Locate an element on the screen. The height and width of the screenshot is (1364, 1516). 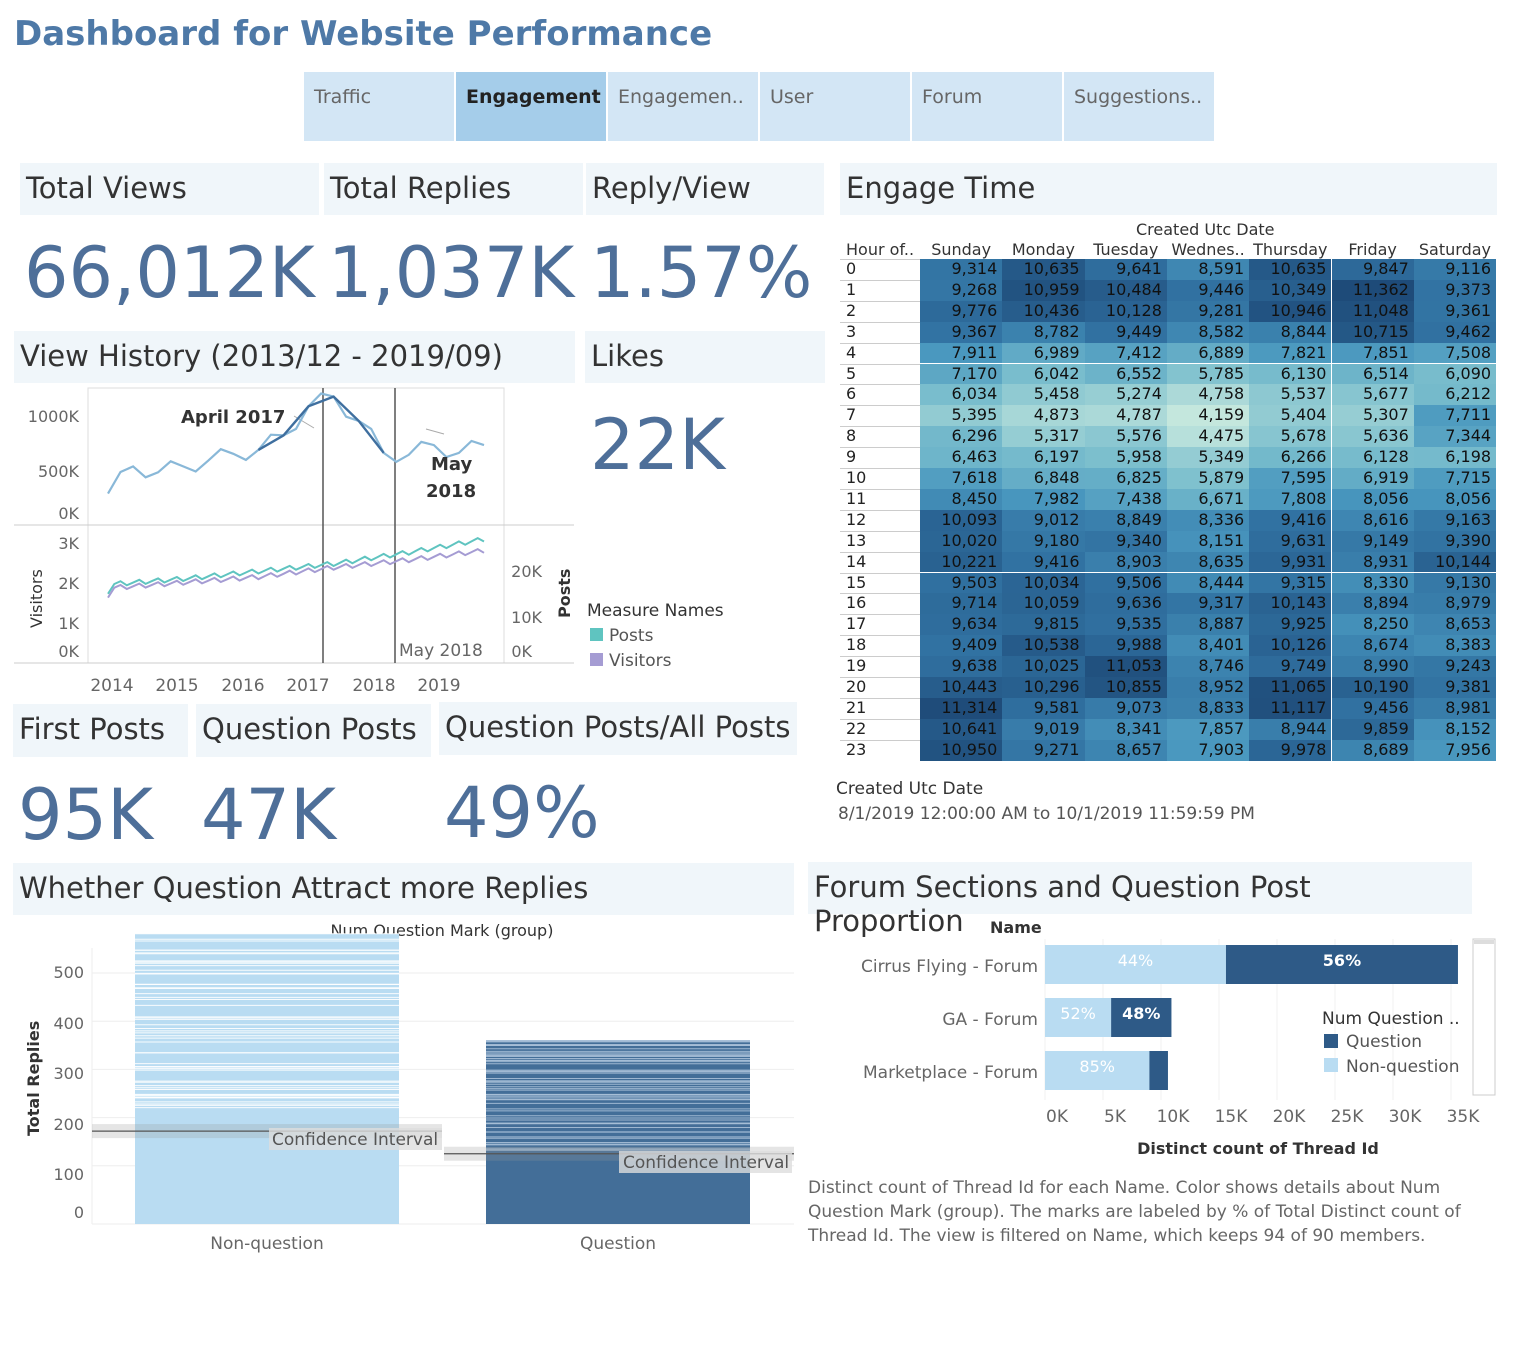
heatmap-cell: 8,152 is located at coordinates (1455, 729).